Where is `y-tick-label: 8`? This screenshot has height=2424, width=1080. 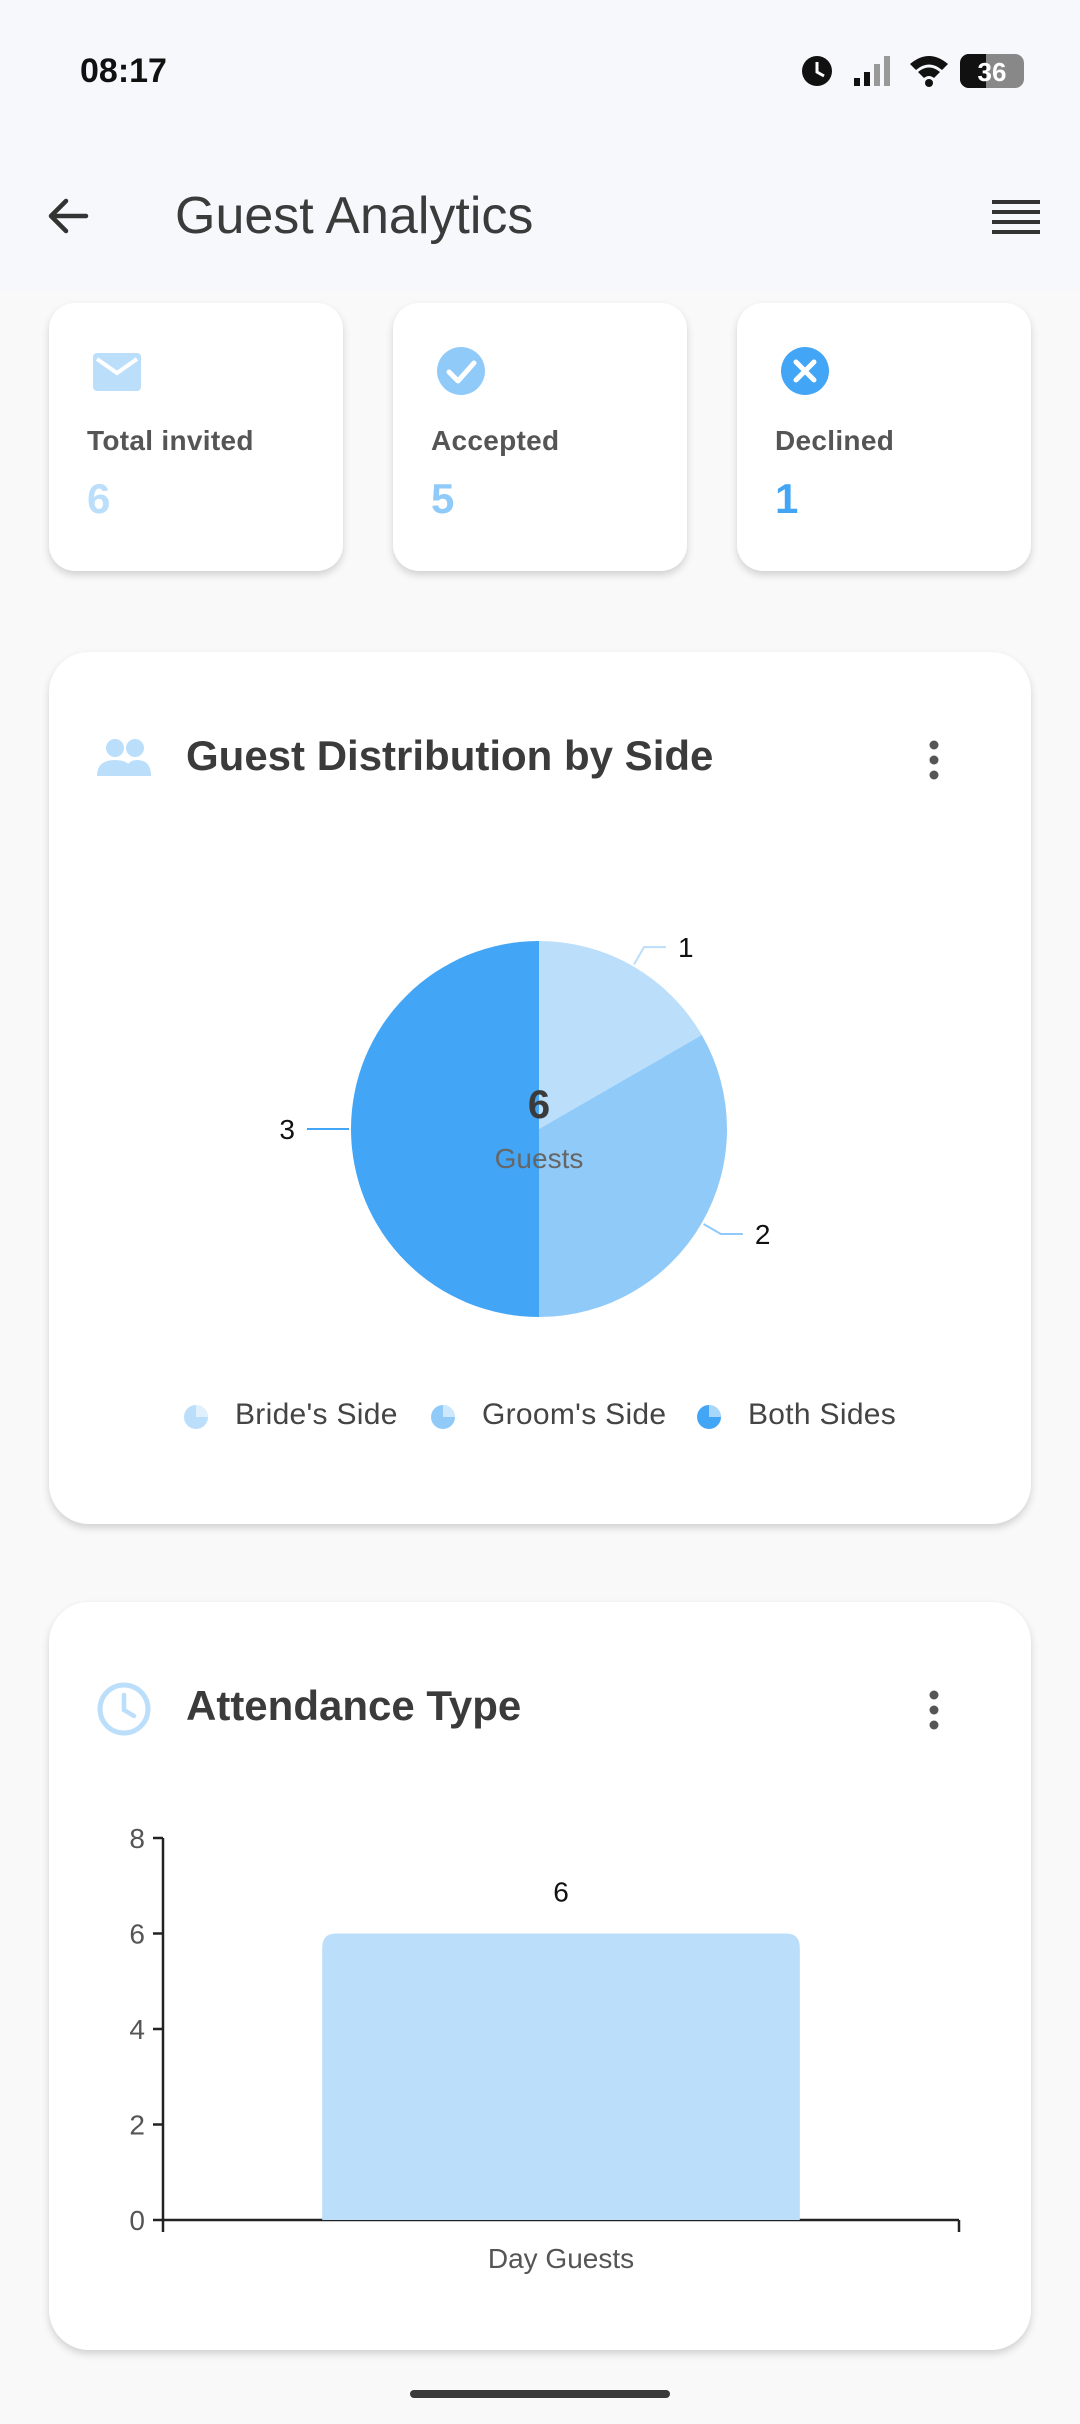 y-tick-label: 8 is located at coordinates (137, 1838).